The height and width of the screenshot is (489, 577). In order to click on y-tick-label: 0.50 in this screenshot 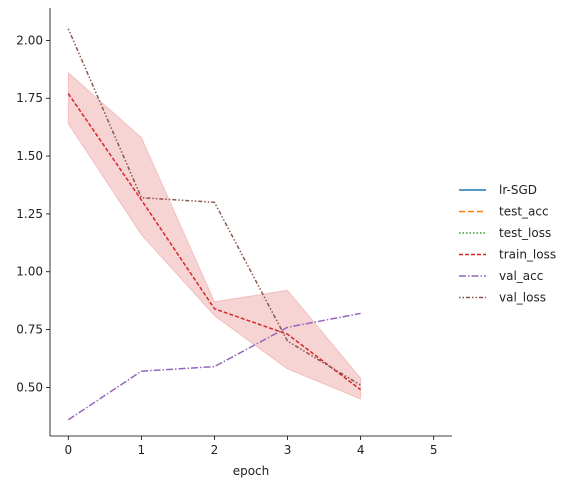, I will do `click(29, 387)`.